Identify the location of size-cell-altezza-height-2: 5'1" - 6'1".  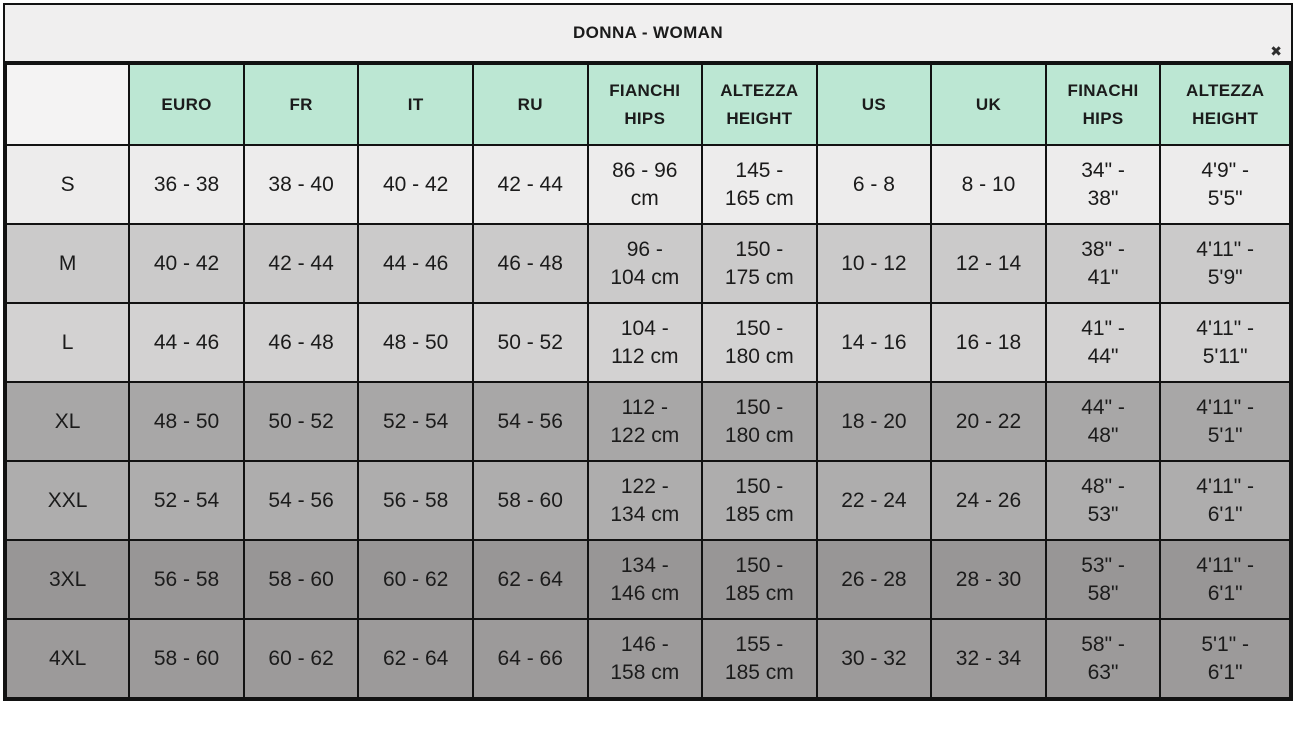
(1225, 658).